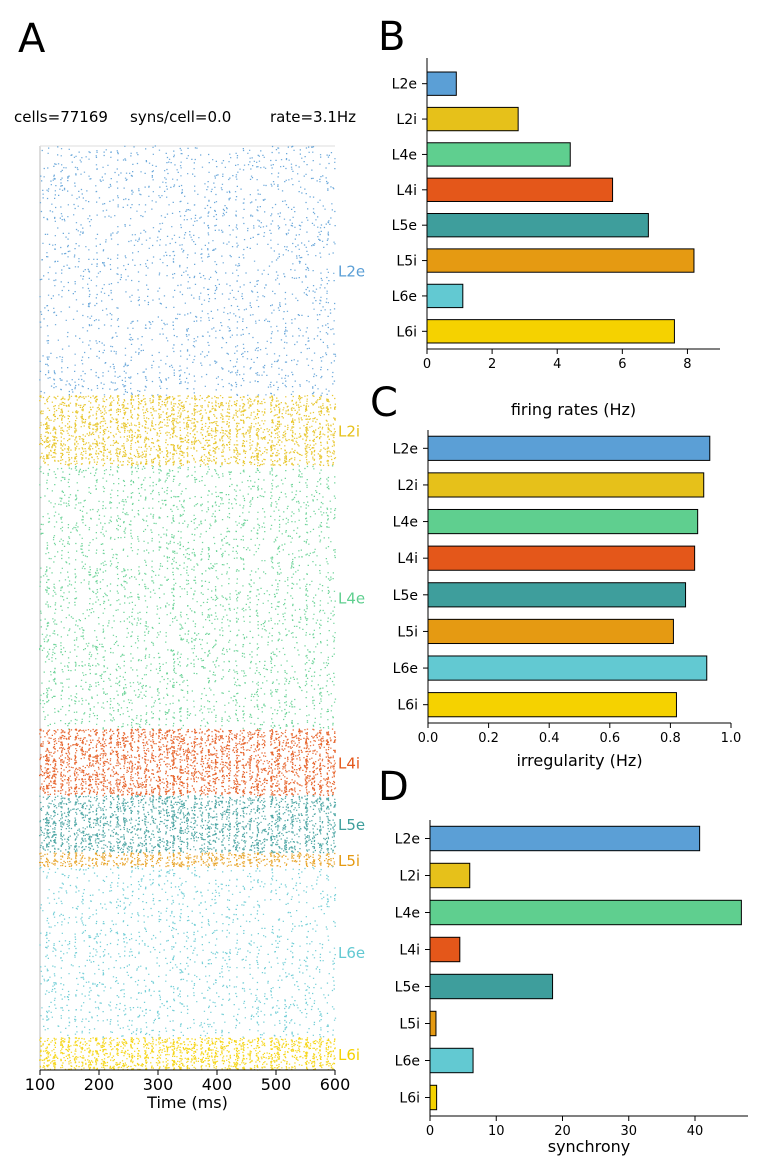 The image size is (768, 1174). I want to click on chart-c-x-tick-label: 0.8, so click(670, 738).